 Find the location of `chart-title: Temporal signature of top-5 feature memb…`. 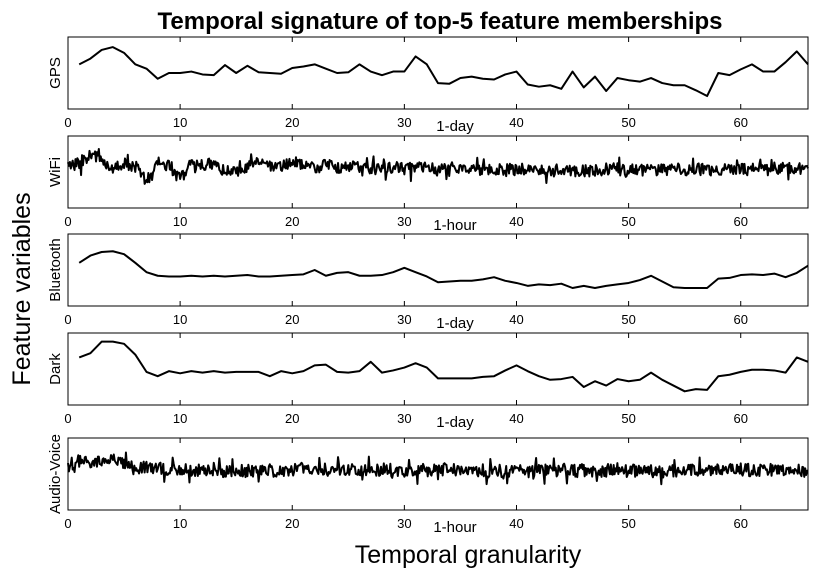

chart-title: Temporal signature of top-5 feature memb… is located at coordinates (440, 21).